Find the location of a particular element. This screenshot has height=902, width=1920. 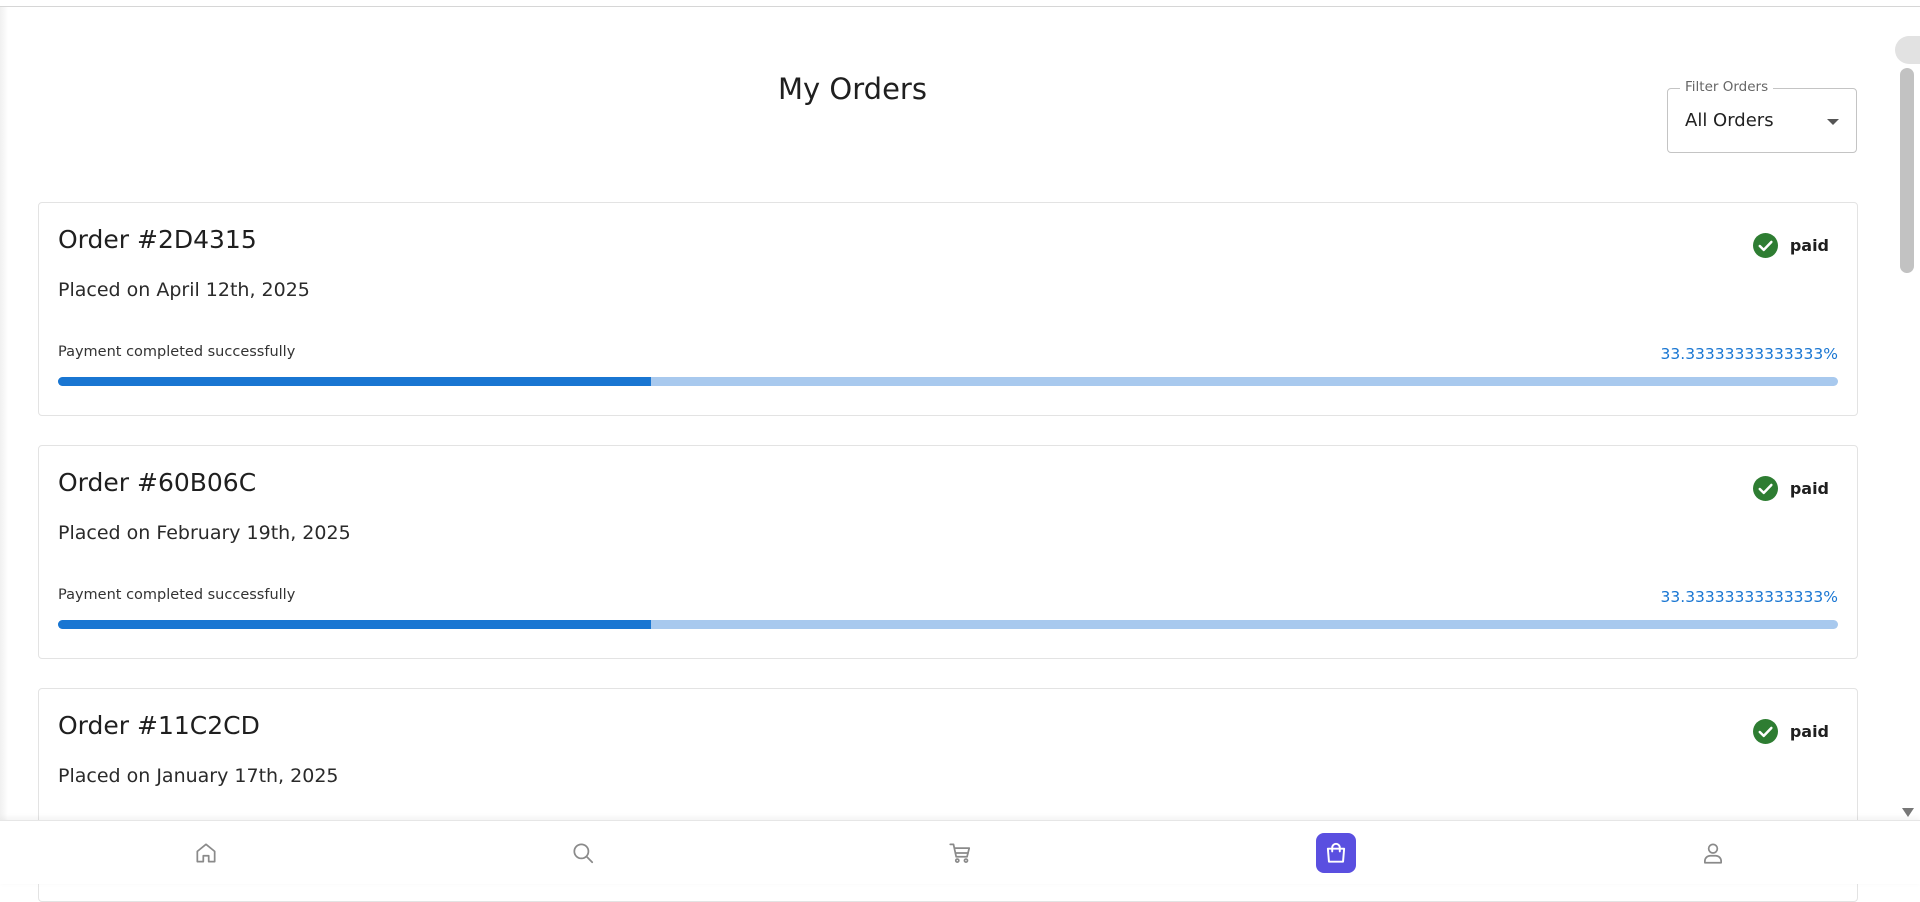

order-title: Order #11C2CD is located at coordinates (159, 725).